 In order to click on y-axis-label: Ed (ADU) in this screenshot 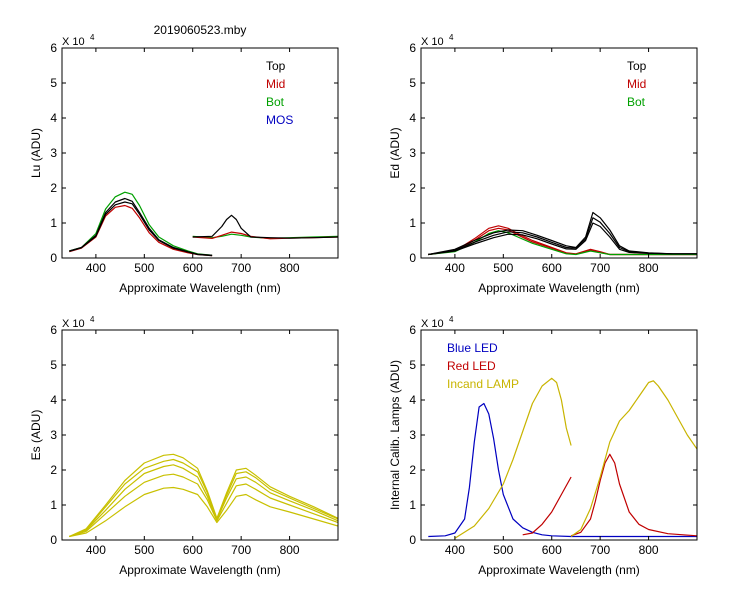, I will do `click(395, 152)`.